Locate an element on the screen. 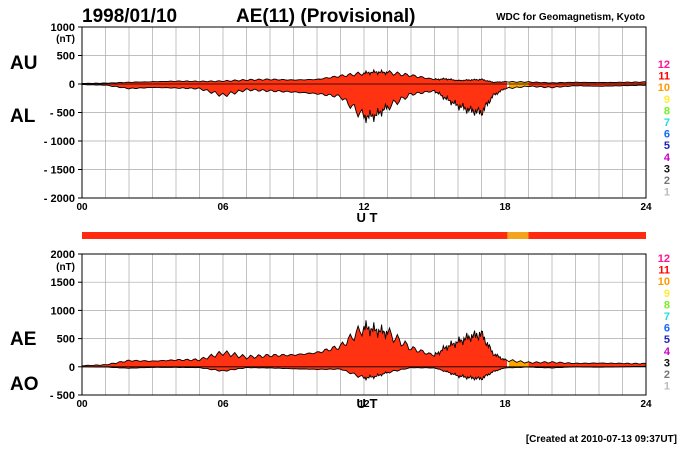  series-line-ae is located at coordinates (364, 343).